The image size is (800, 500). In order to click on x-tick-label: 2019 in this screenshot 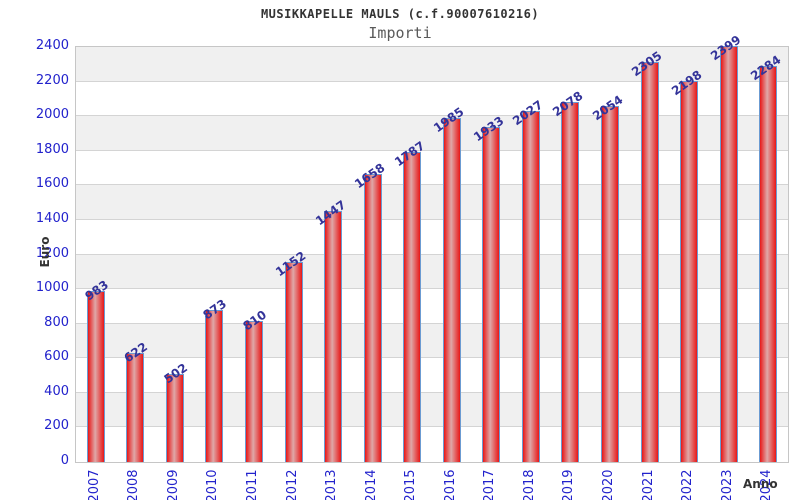, I will do `click(569, 484)`.